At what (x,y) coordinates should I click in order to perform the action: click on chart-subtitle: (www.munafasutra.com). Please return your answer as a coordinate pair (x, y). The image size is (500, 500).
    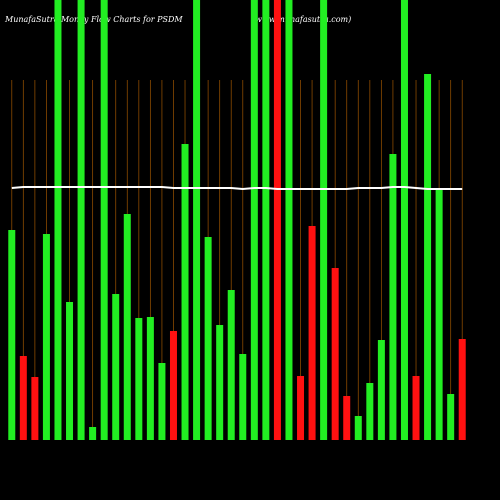
    Looking at the image, I should click on (301, 19).